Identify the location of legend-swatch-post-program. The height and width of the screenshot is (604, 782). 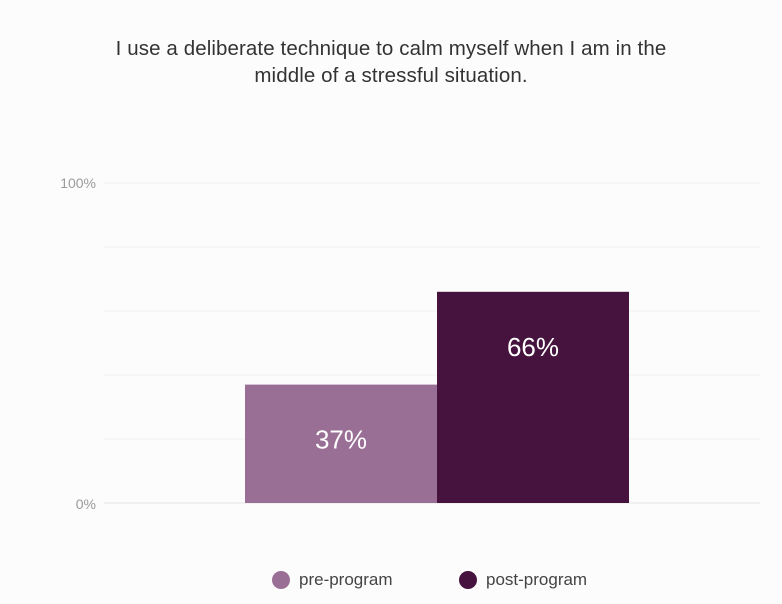
(468, 580).